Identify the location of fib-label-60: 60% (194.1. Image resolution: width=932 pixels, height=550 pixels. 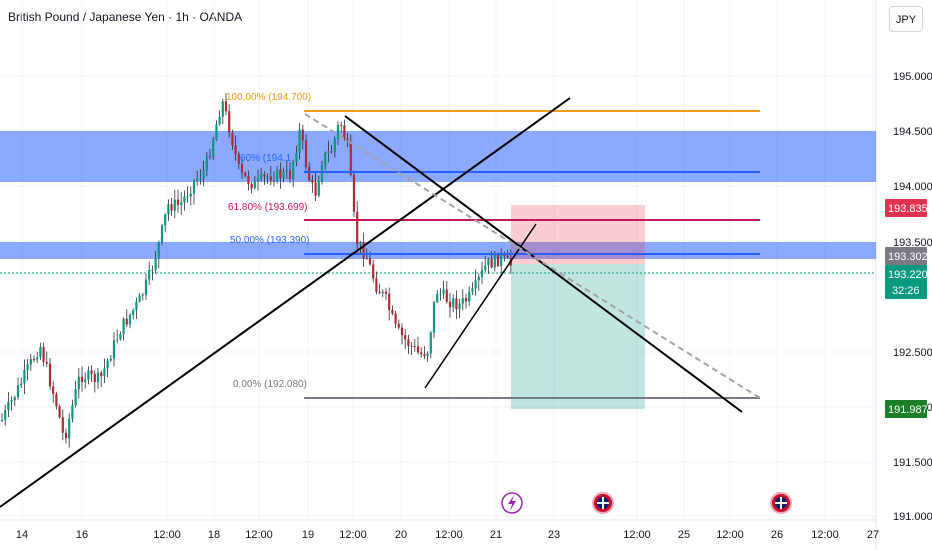
(266, 158).